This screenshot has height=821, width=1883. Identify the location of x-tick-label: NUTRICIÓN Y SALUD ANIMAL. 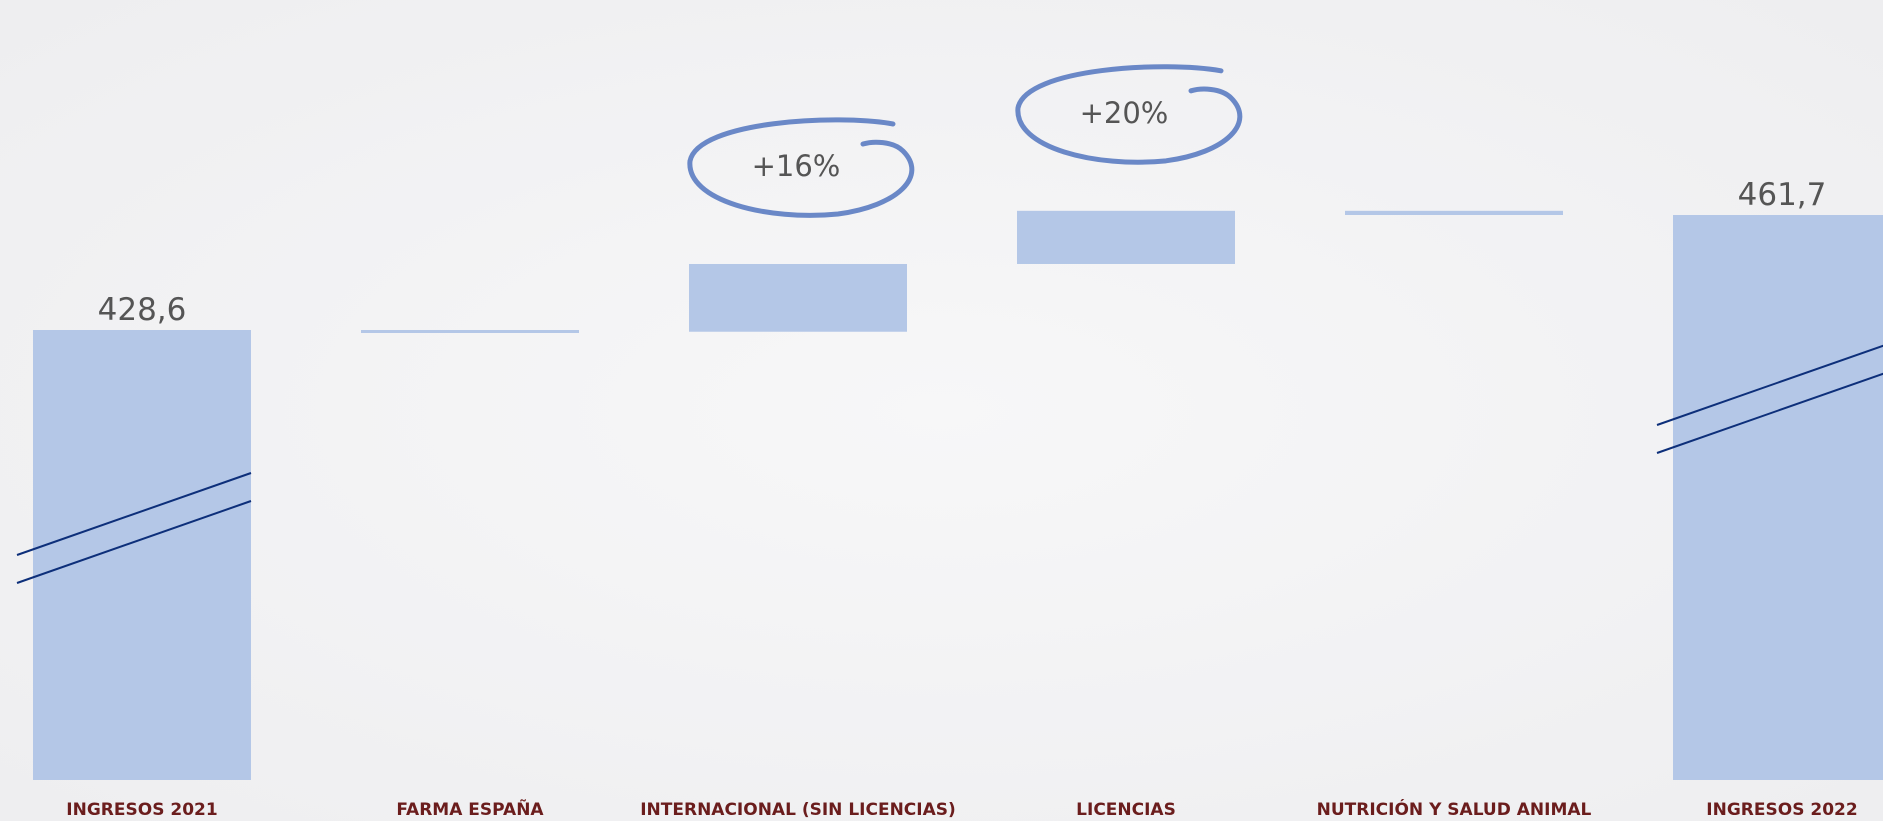
(1454, 809).